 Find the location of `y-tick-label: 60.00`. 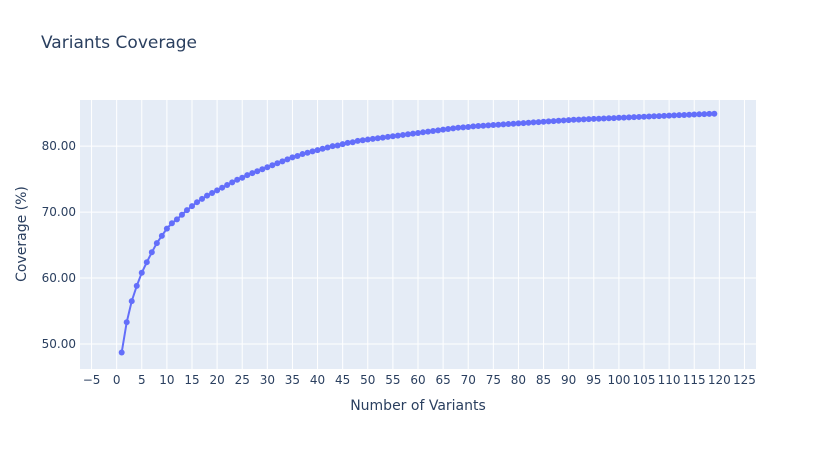

y-tick-label: 60.00 is located at coordinates (59, 278).